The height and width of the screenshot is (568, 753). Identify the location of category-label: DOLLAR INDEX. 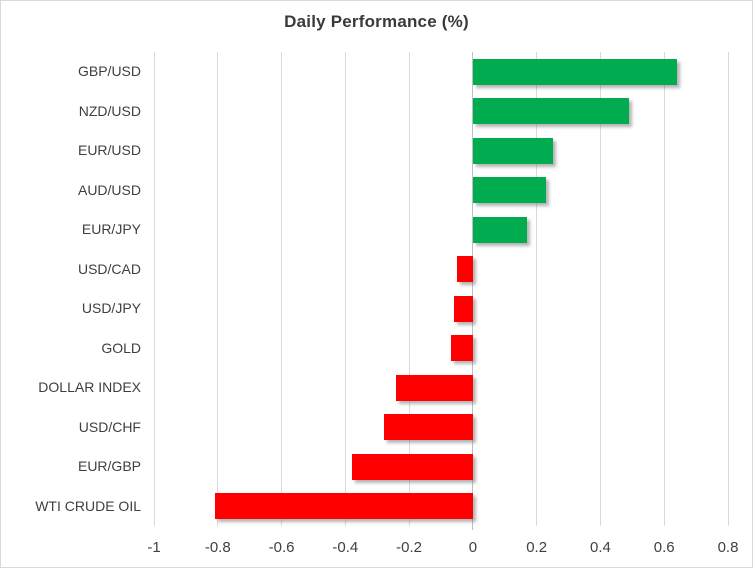
(89, 387).